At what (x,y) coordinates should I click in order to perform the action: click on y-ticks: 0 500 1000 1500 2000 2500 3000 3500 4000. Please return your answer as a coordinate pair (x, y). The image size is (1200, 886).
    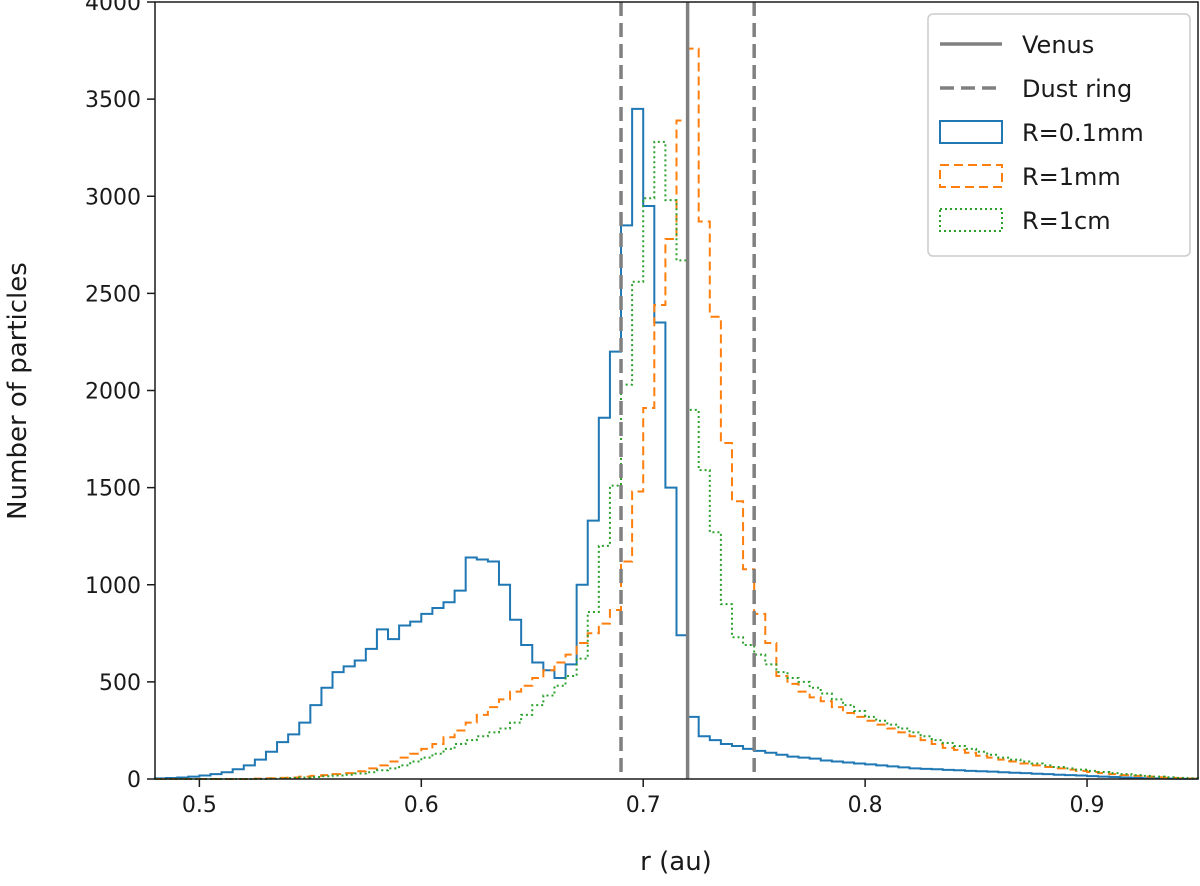
    Looking at the image, I should click on (120, 396).